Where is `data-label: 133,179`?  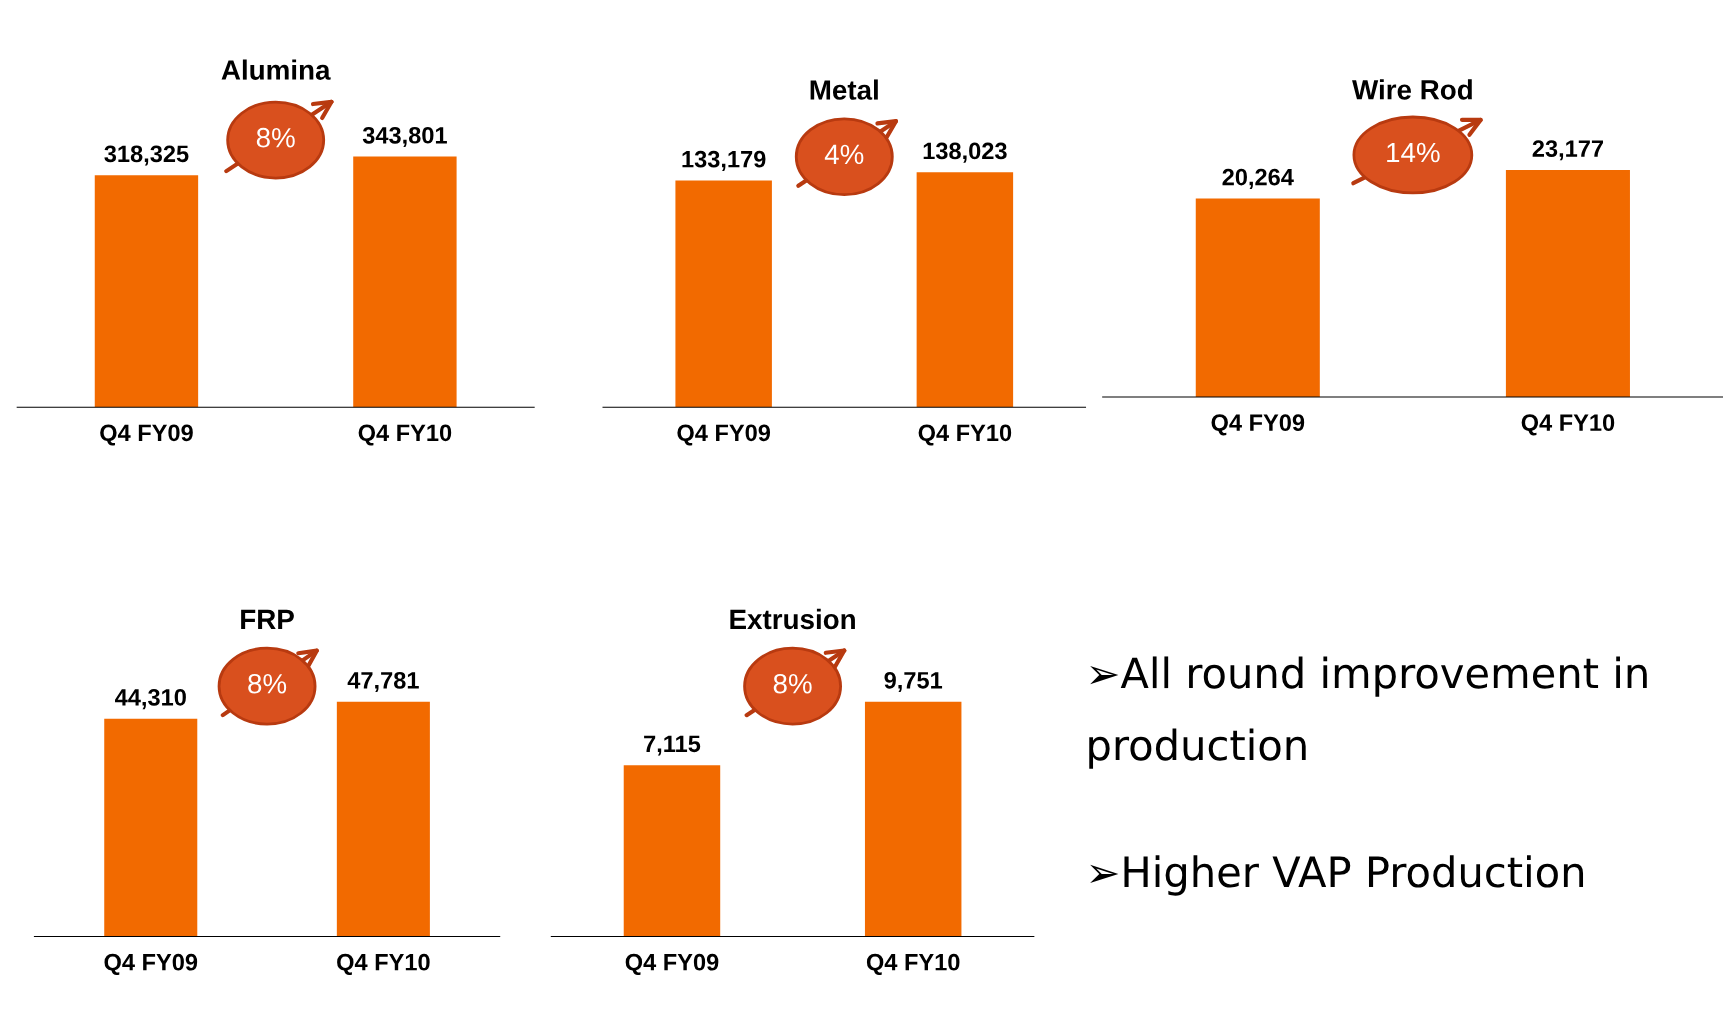
data-label: 133,179 is located at coordinates (724, 160).